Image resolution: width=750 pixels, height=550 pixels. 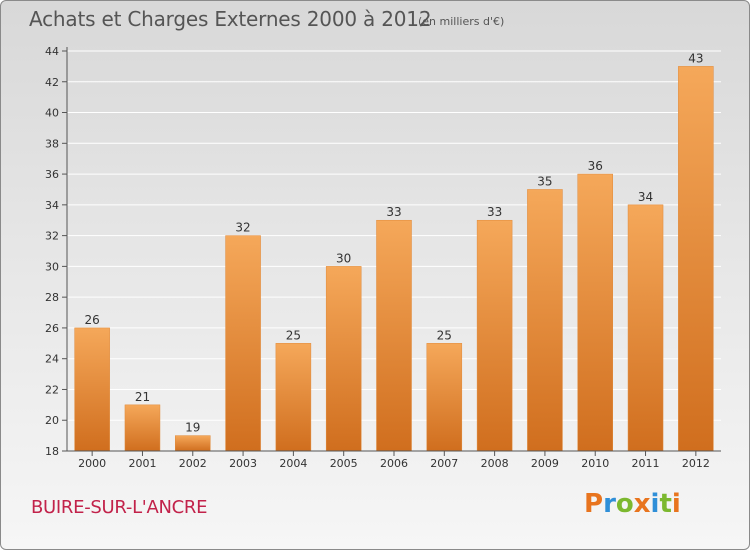 I want to click on x-tick-label: 2003, so click(x=243, y=463).